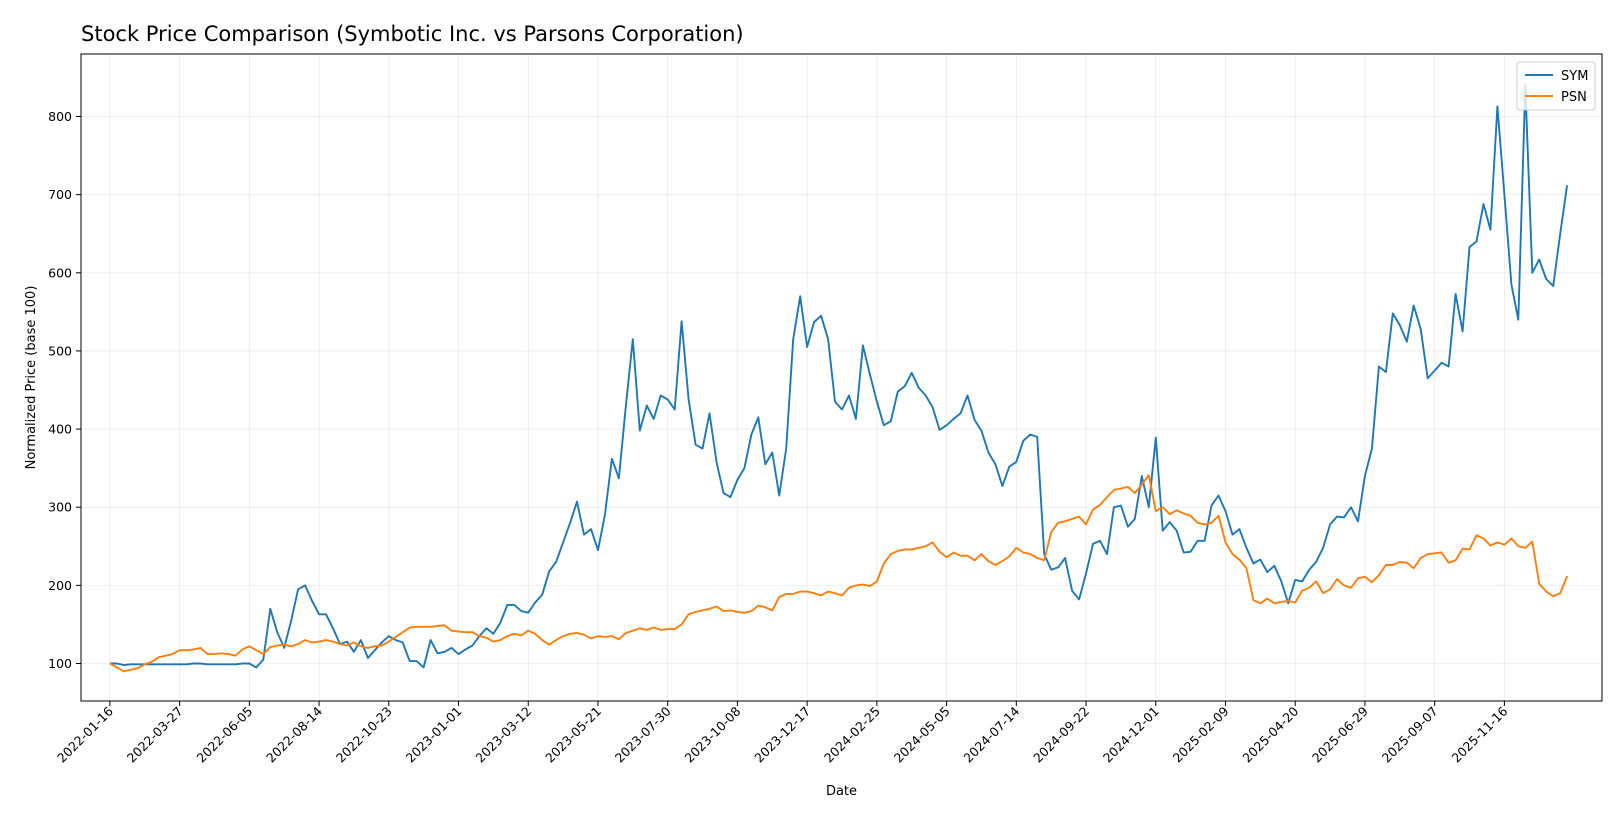 Image resolution: width=1620 pixels, height=819 pixels. What do you see at coordinates (60, 663) in the screenshot?
I see `y-tick-label: 100` at bounding box center [60, 663].